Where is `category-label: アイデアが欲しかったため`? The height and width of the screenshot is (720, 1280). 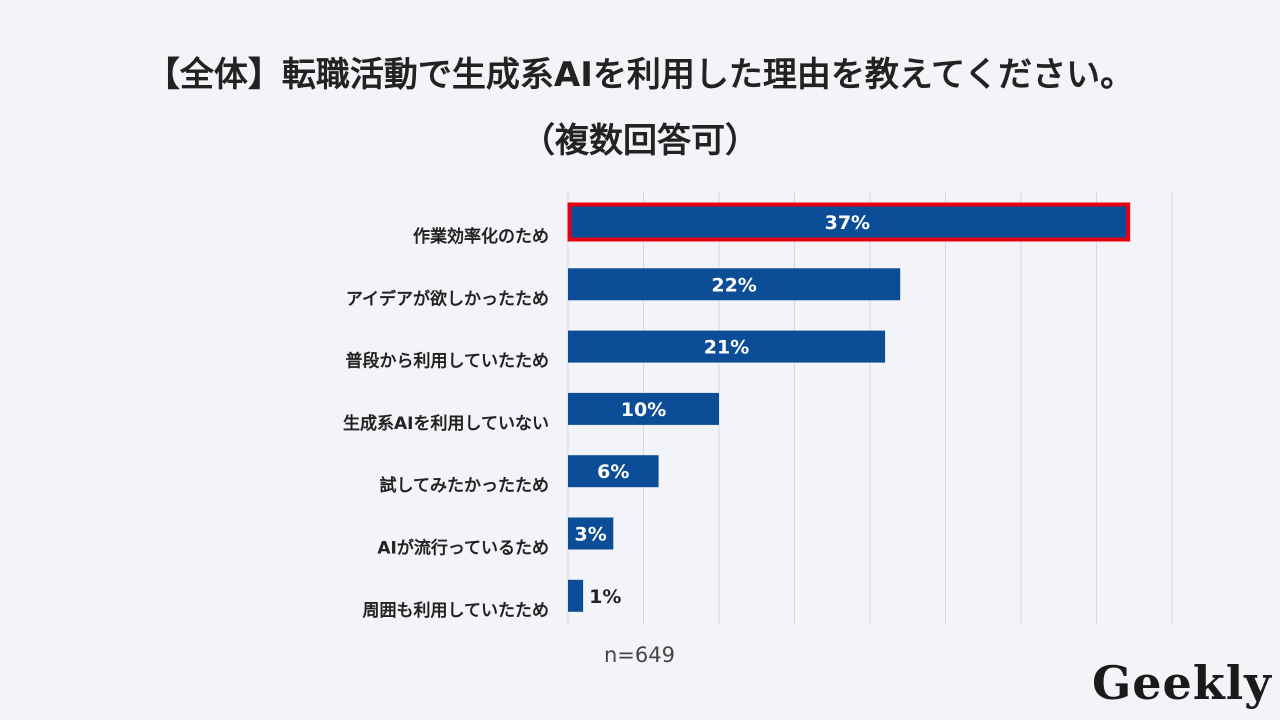 category-label: アイデアが欲しかったため is located at coordinates (447, 298).